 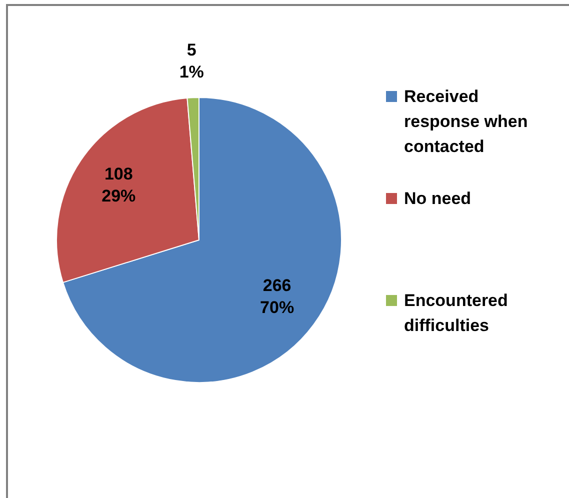 What do you see at coordinates (438, 199) in the screenshot?
I see `legend-label: No need` at bounding box center [438, 199].